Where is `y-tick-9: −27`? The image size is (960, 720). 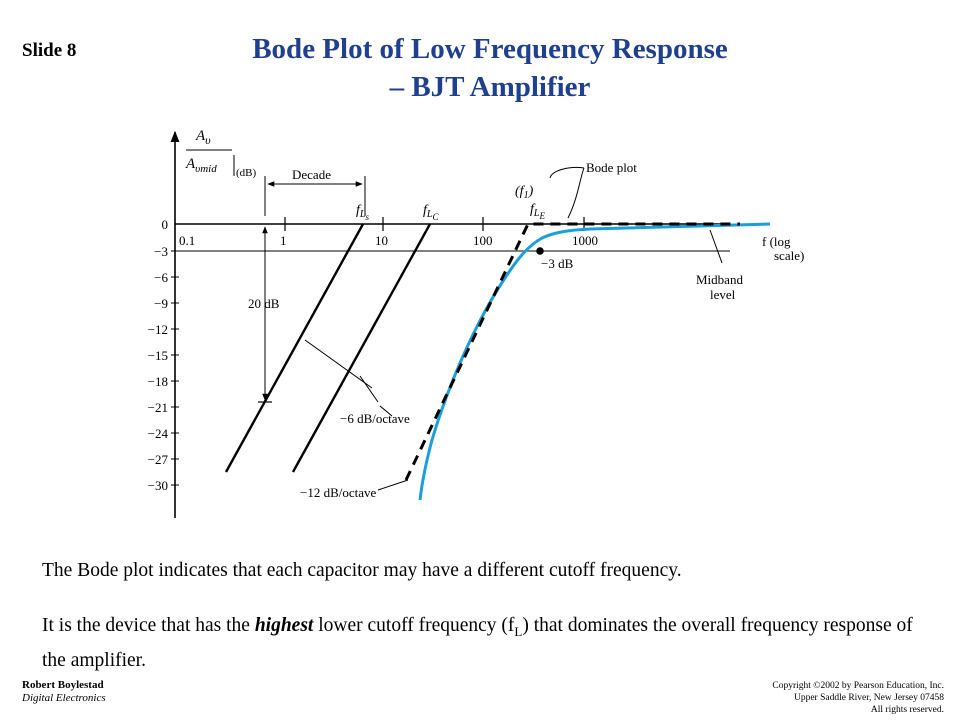
y-tick-9: −27 is located at coordinates (158, 459).